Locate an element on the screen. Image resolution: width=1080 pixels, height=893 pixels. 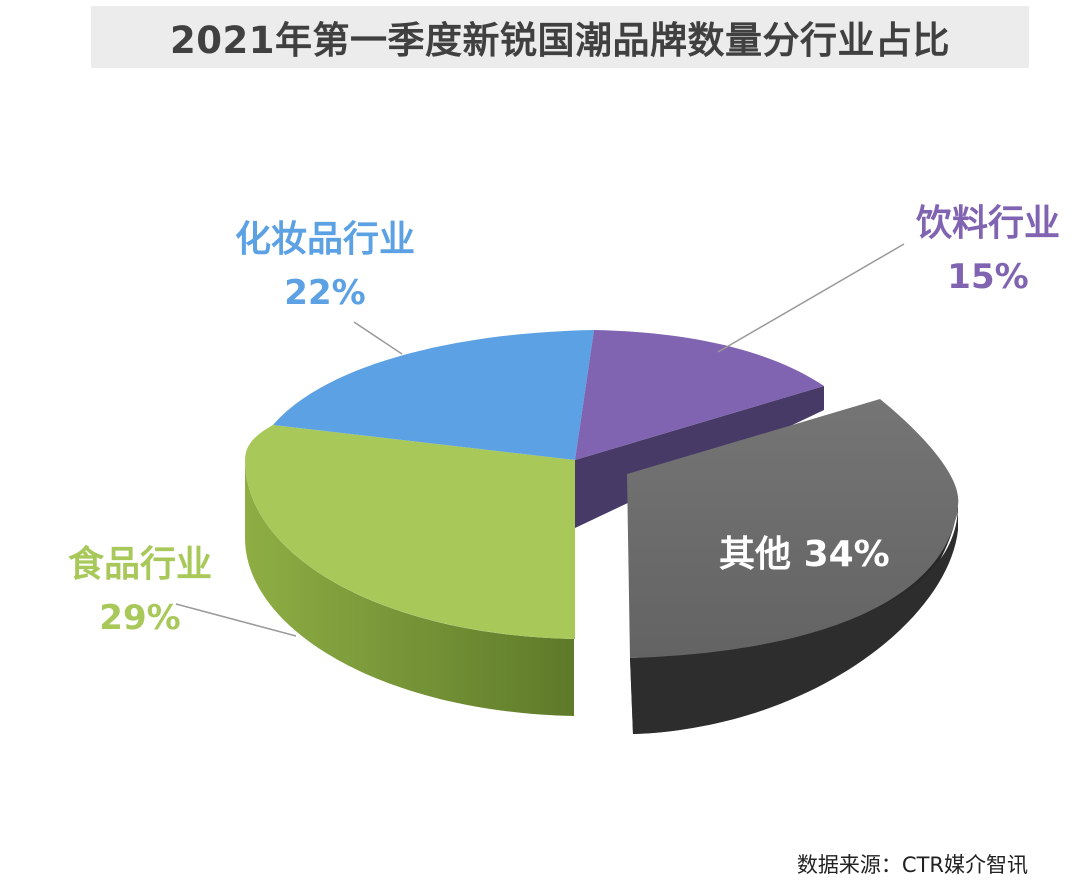
leader-line-cosmetics is located at coordinates (378, 338).